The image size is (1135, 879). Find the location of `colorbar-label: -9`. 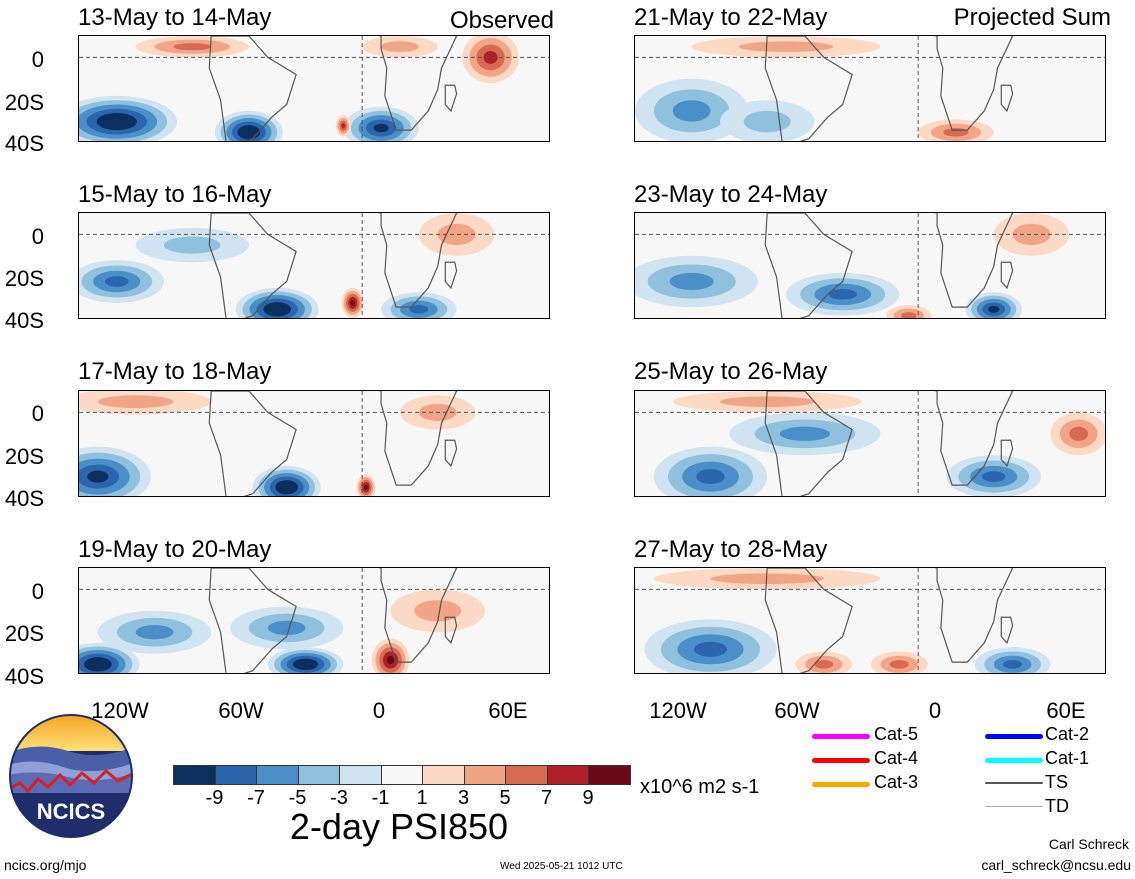

colorbar-label: -9 is located at coordinates (214, 798).